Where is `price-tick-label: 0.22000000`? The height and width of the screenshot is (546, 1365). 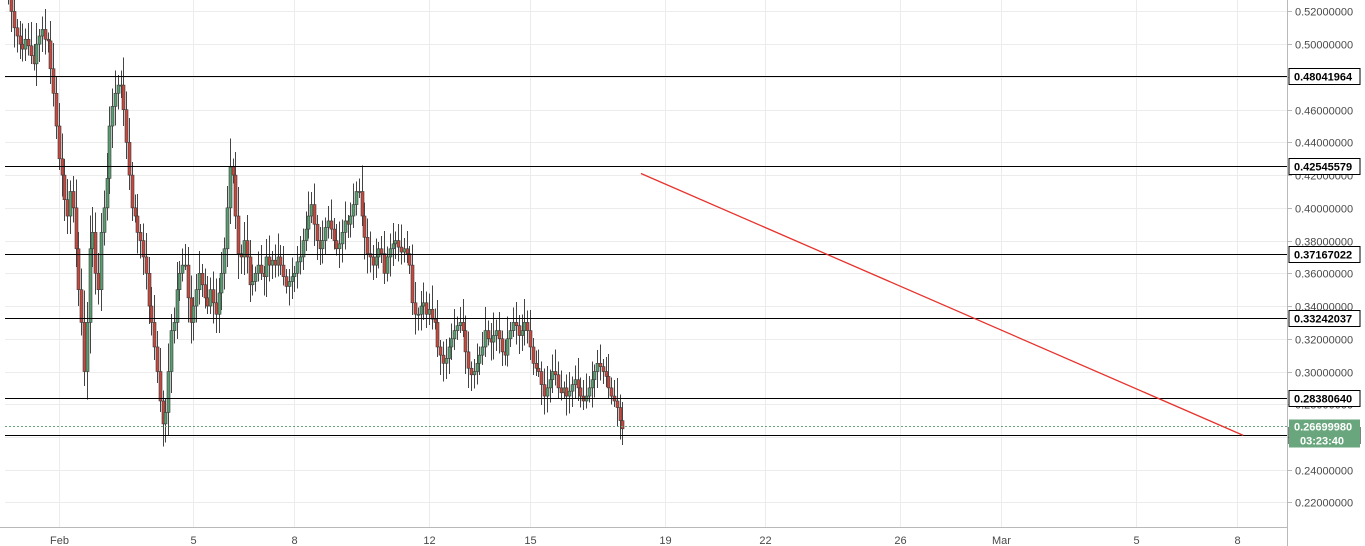
price-tick-label: 0.22000000 is located at coordinates (1324, 504).